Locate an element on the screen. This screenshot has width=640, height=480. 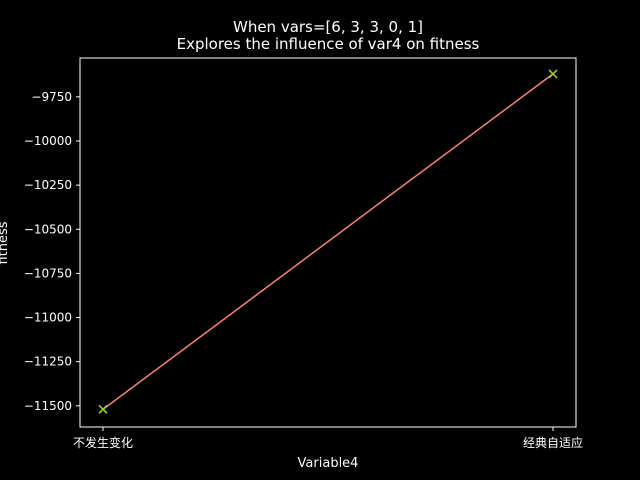
y-tick-label: −9750 is located at coordinates (51, 97).